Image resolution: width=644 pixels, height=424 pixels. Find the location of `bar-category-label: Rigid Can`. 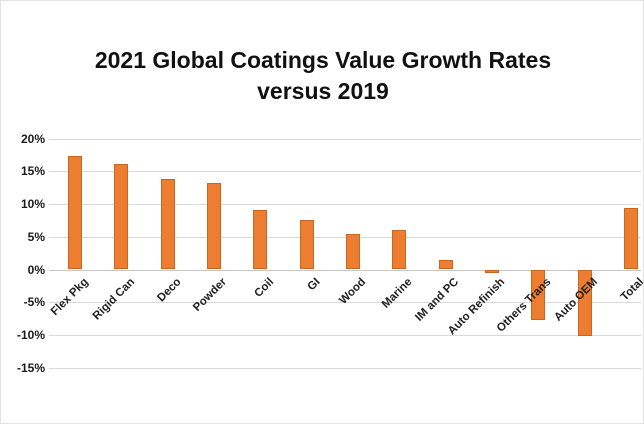

bar-category-label: Rigid Can is located at coordinates (113, 299).